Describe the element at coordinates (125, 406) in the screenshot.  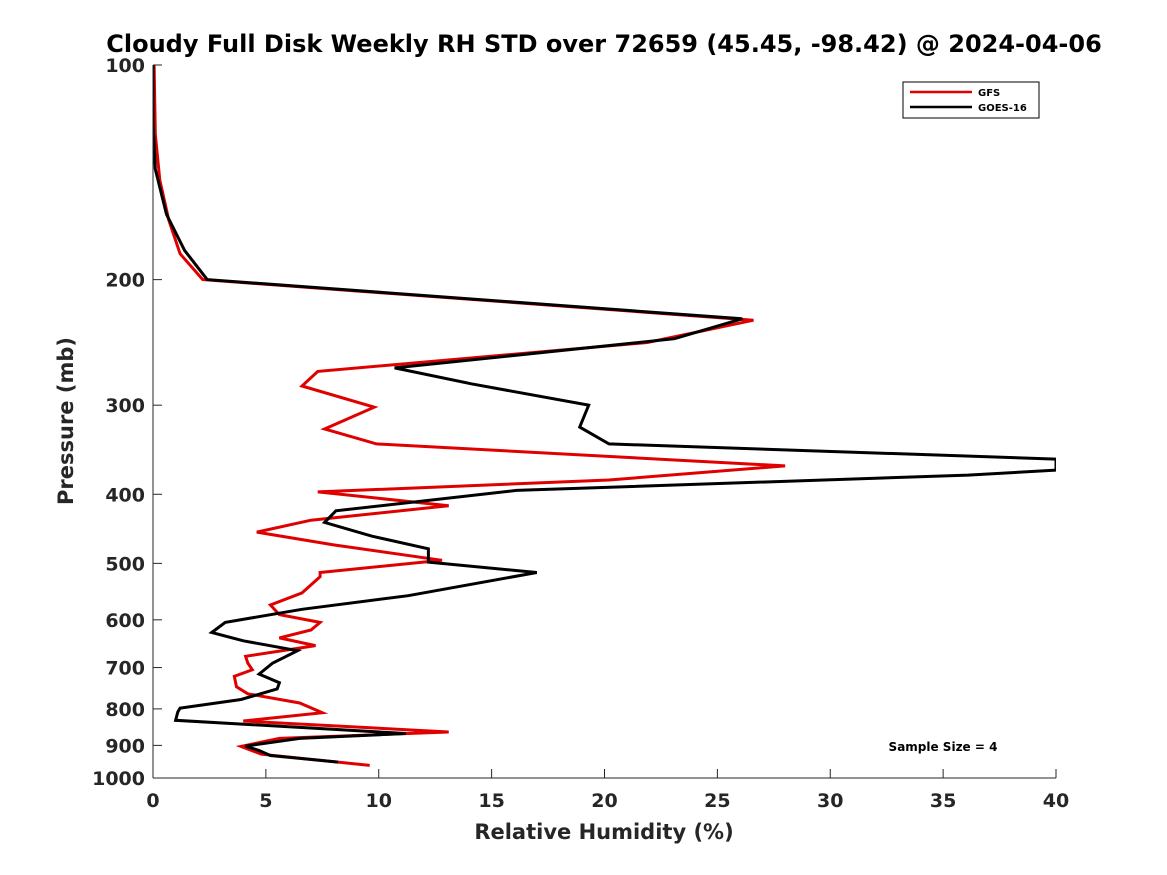
I see `y-tick-label: 300` at that location.